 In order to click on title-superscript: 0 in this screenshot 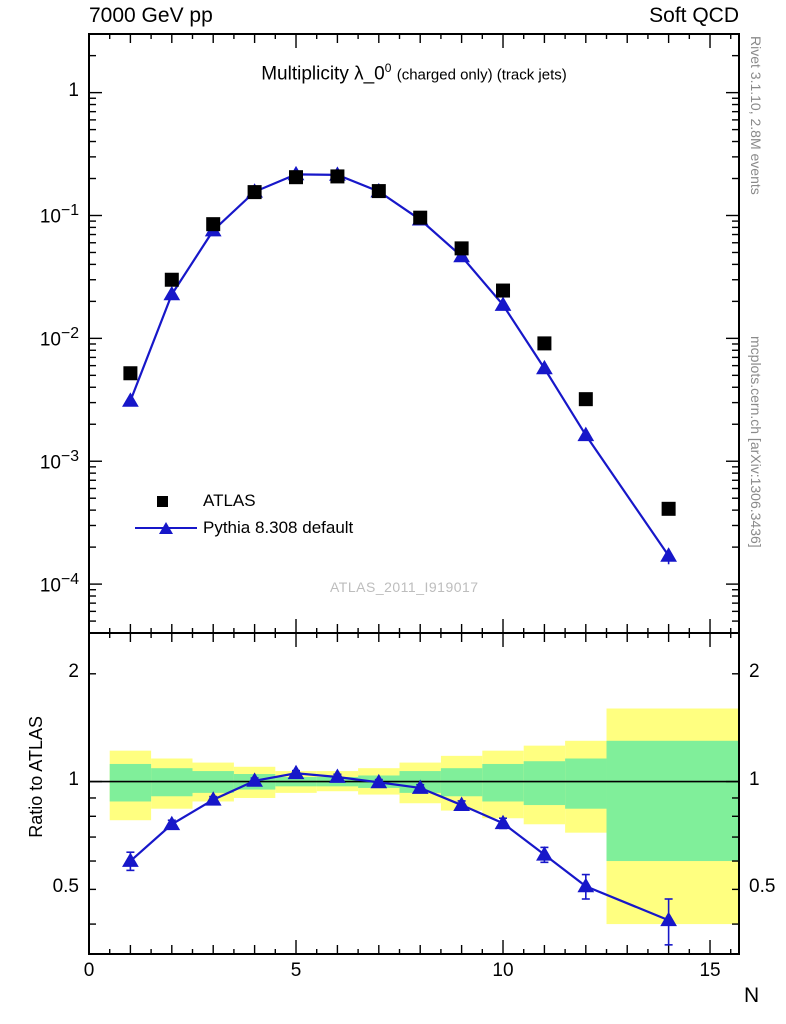, I will do `click(388, 68)`.